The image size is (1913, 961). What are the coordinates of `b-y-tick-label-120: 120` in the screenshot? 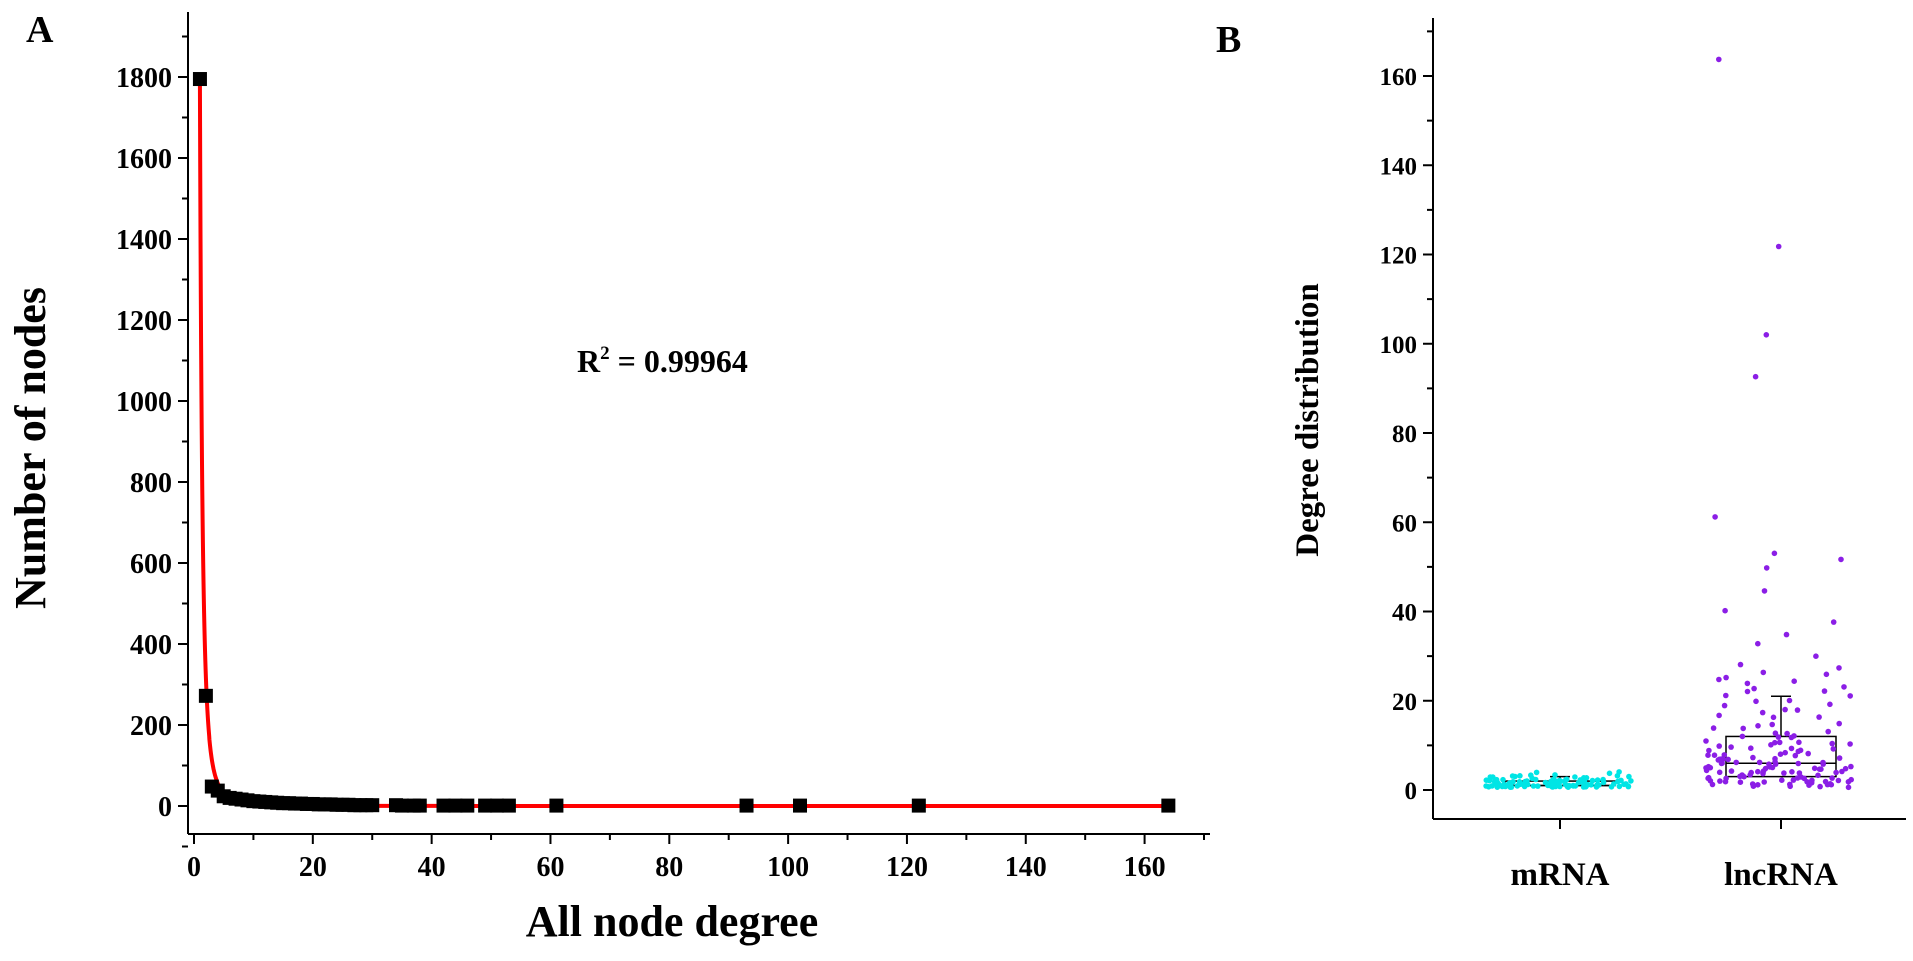 It's located at (1399, 256).